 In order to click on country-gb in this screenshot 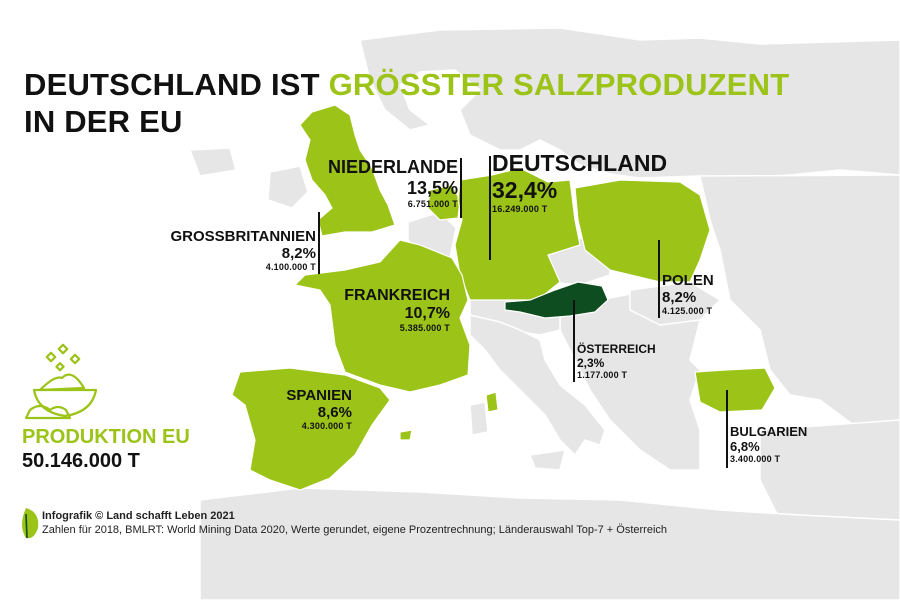, I will do `click(347, 170)`.